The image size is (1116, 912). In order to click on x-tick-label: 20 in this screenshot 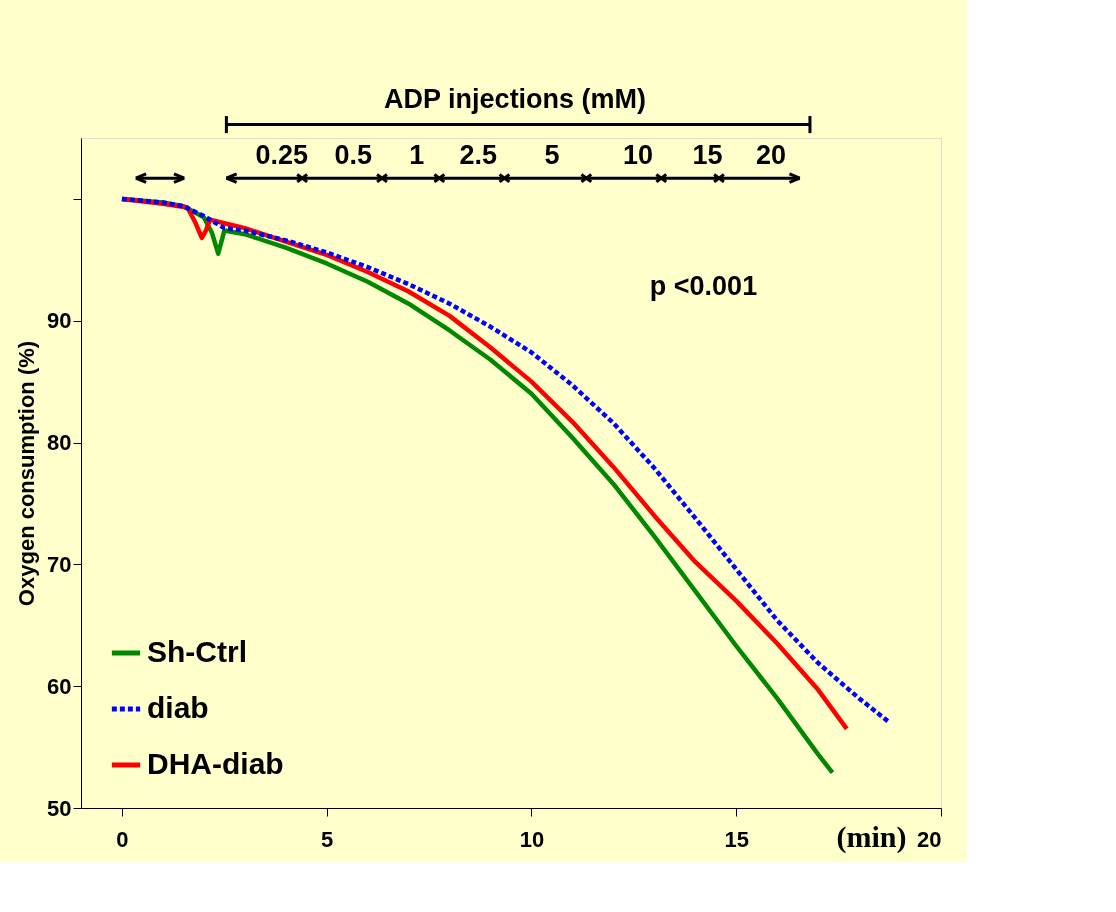, I will do `click(929, 839)`.